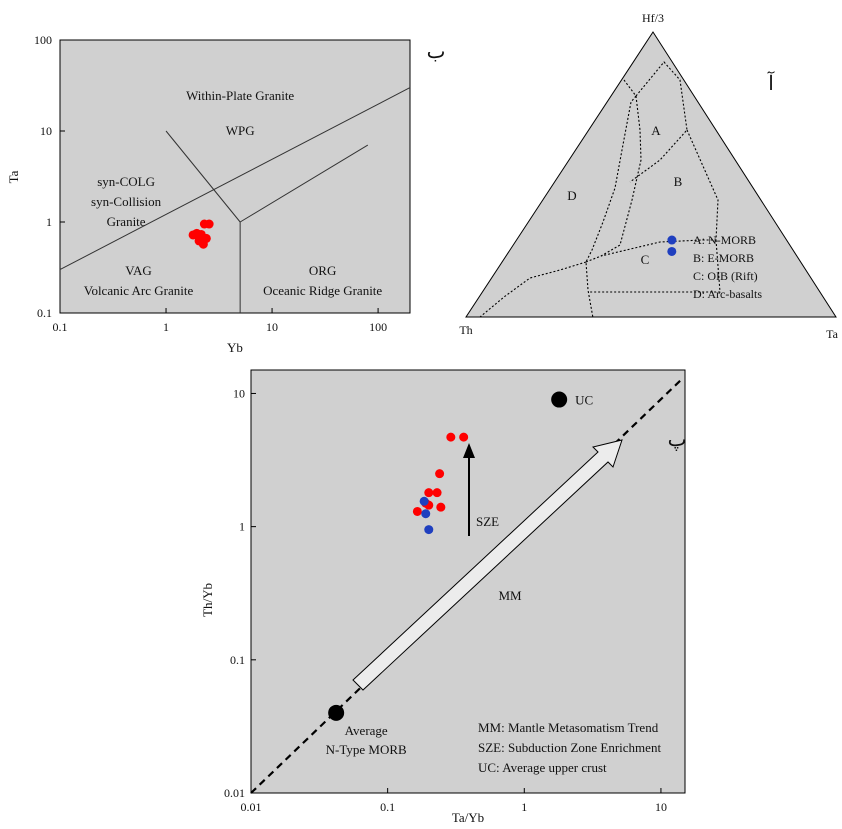 Image resolution: width=842 pixels, height=829 pixels. What do you see at coordinates (568, 727) in the screenshot?
I see `panel-p-legend-item: MM: Mantle Metasomatism Trend` at bounding box center [568, 727].